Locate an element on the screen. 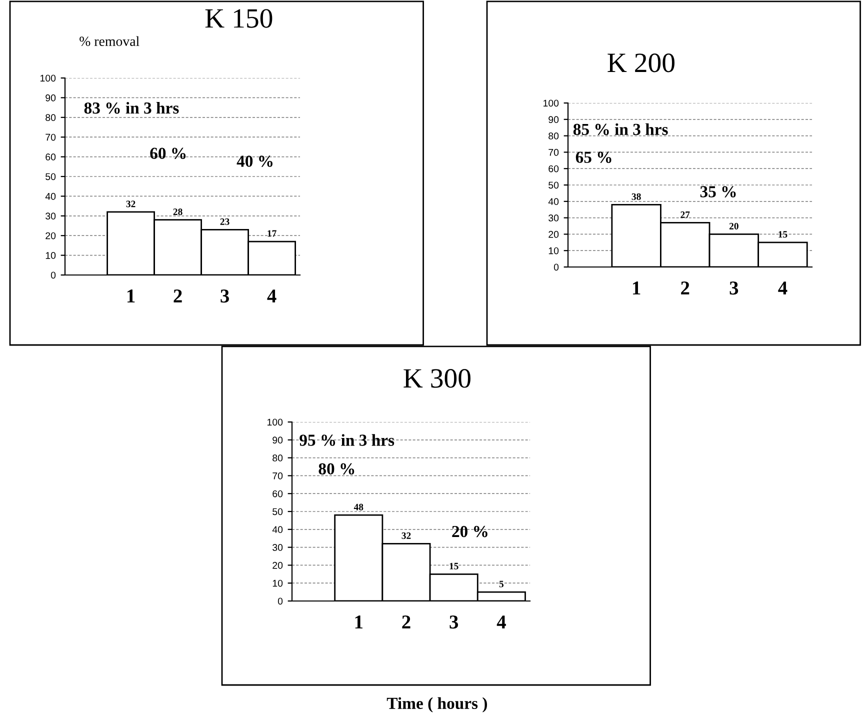 This screenshot has height=721, width=862. data-label: 28 is located at coordinates (177, 212).